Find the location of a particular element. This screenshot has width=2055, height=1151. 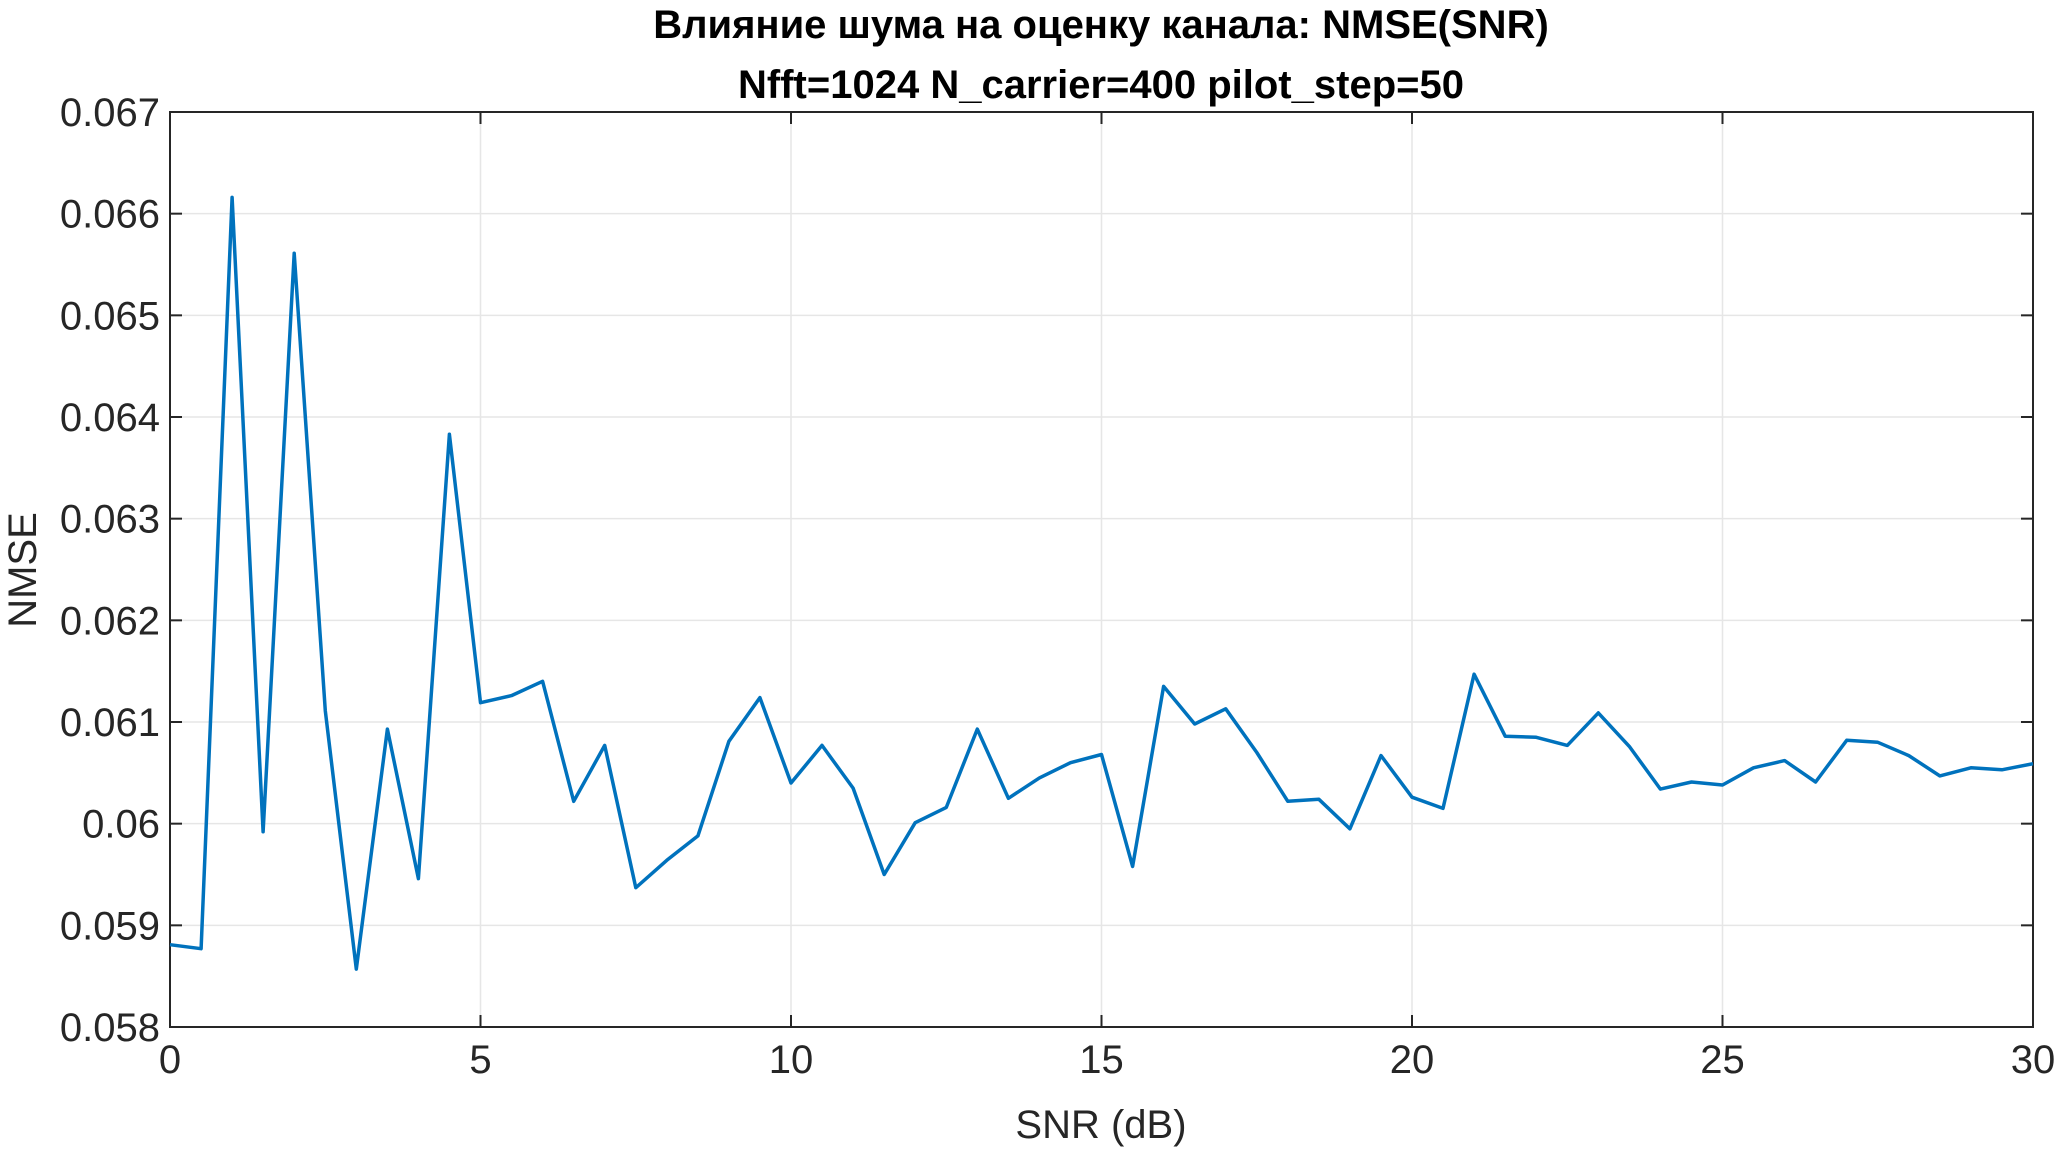

y-tick-label: 0.061 is located at coordinates (110, 723).